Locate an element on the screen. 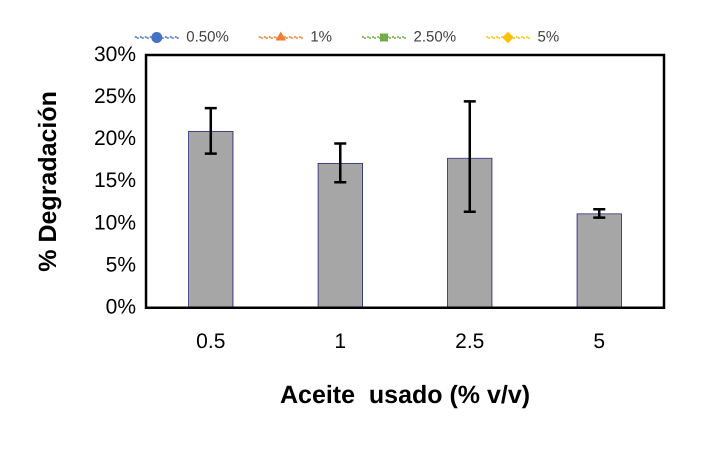 This screenshot has height=475, width=719. y-tick-label: 10% is located at coordinates (115, 222).